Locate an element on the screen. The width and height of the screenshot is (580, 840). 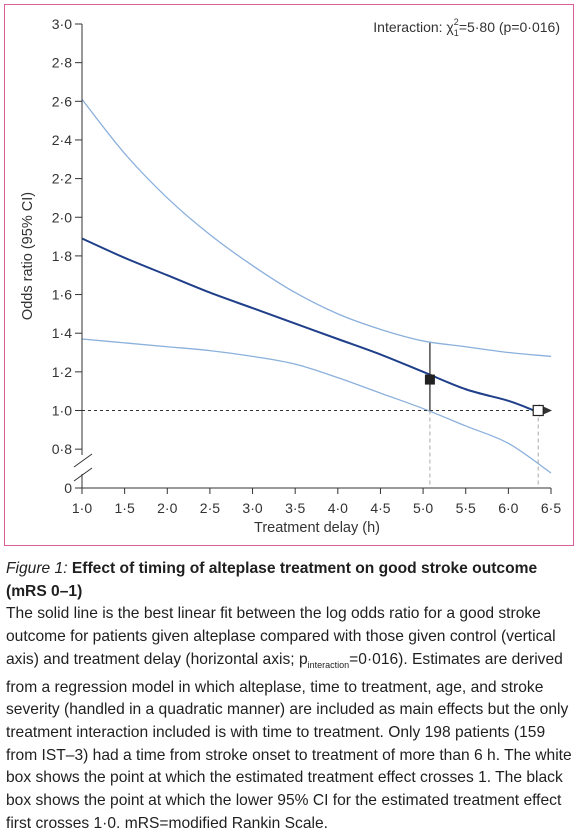
y-tick-label: 1·2 is located at coordinates (62, 372).